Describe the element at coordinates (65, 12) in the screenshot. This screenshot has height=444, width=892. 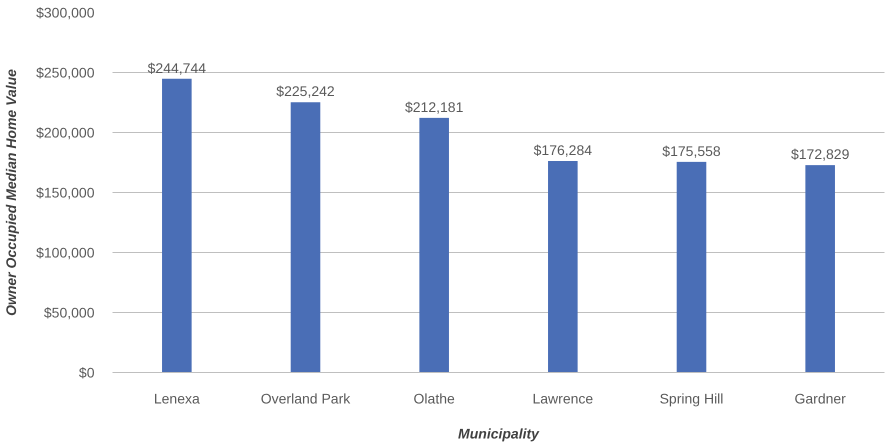
I see `y-tick-label: $300,000` at that location.